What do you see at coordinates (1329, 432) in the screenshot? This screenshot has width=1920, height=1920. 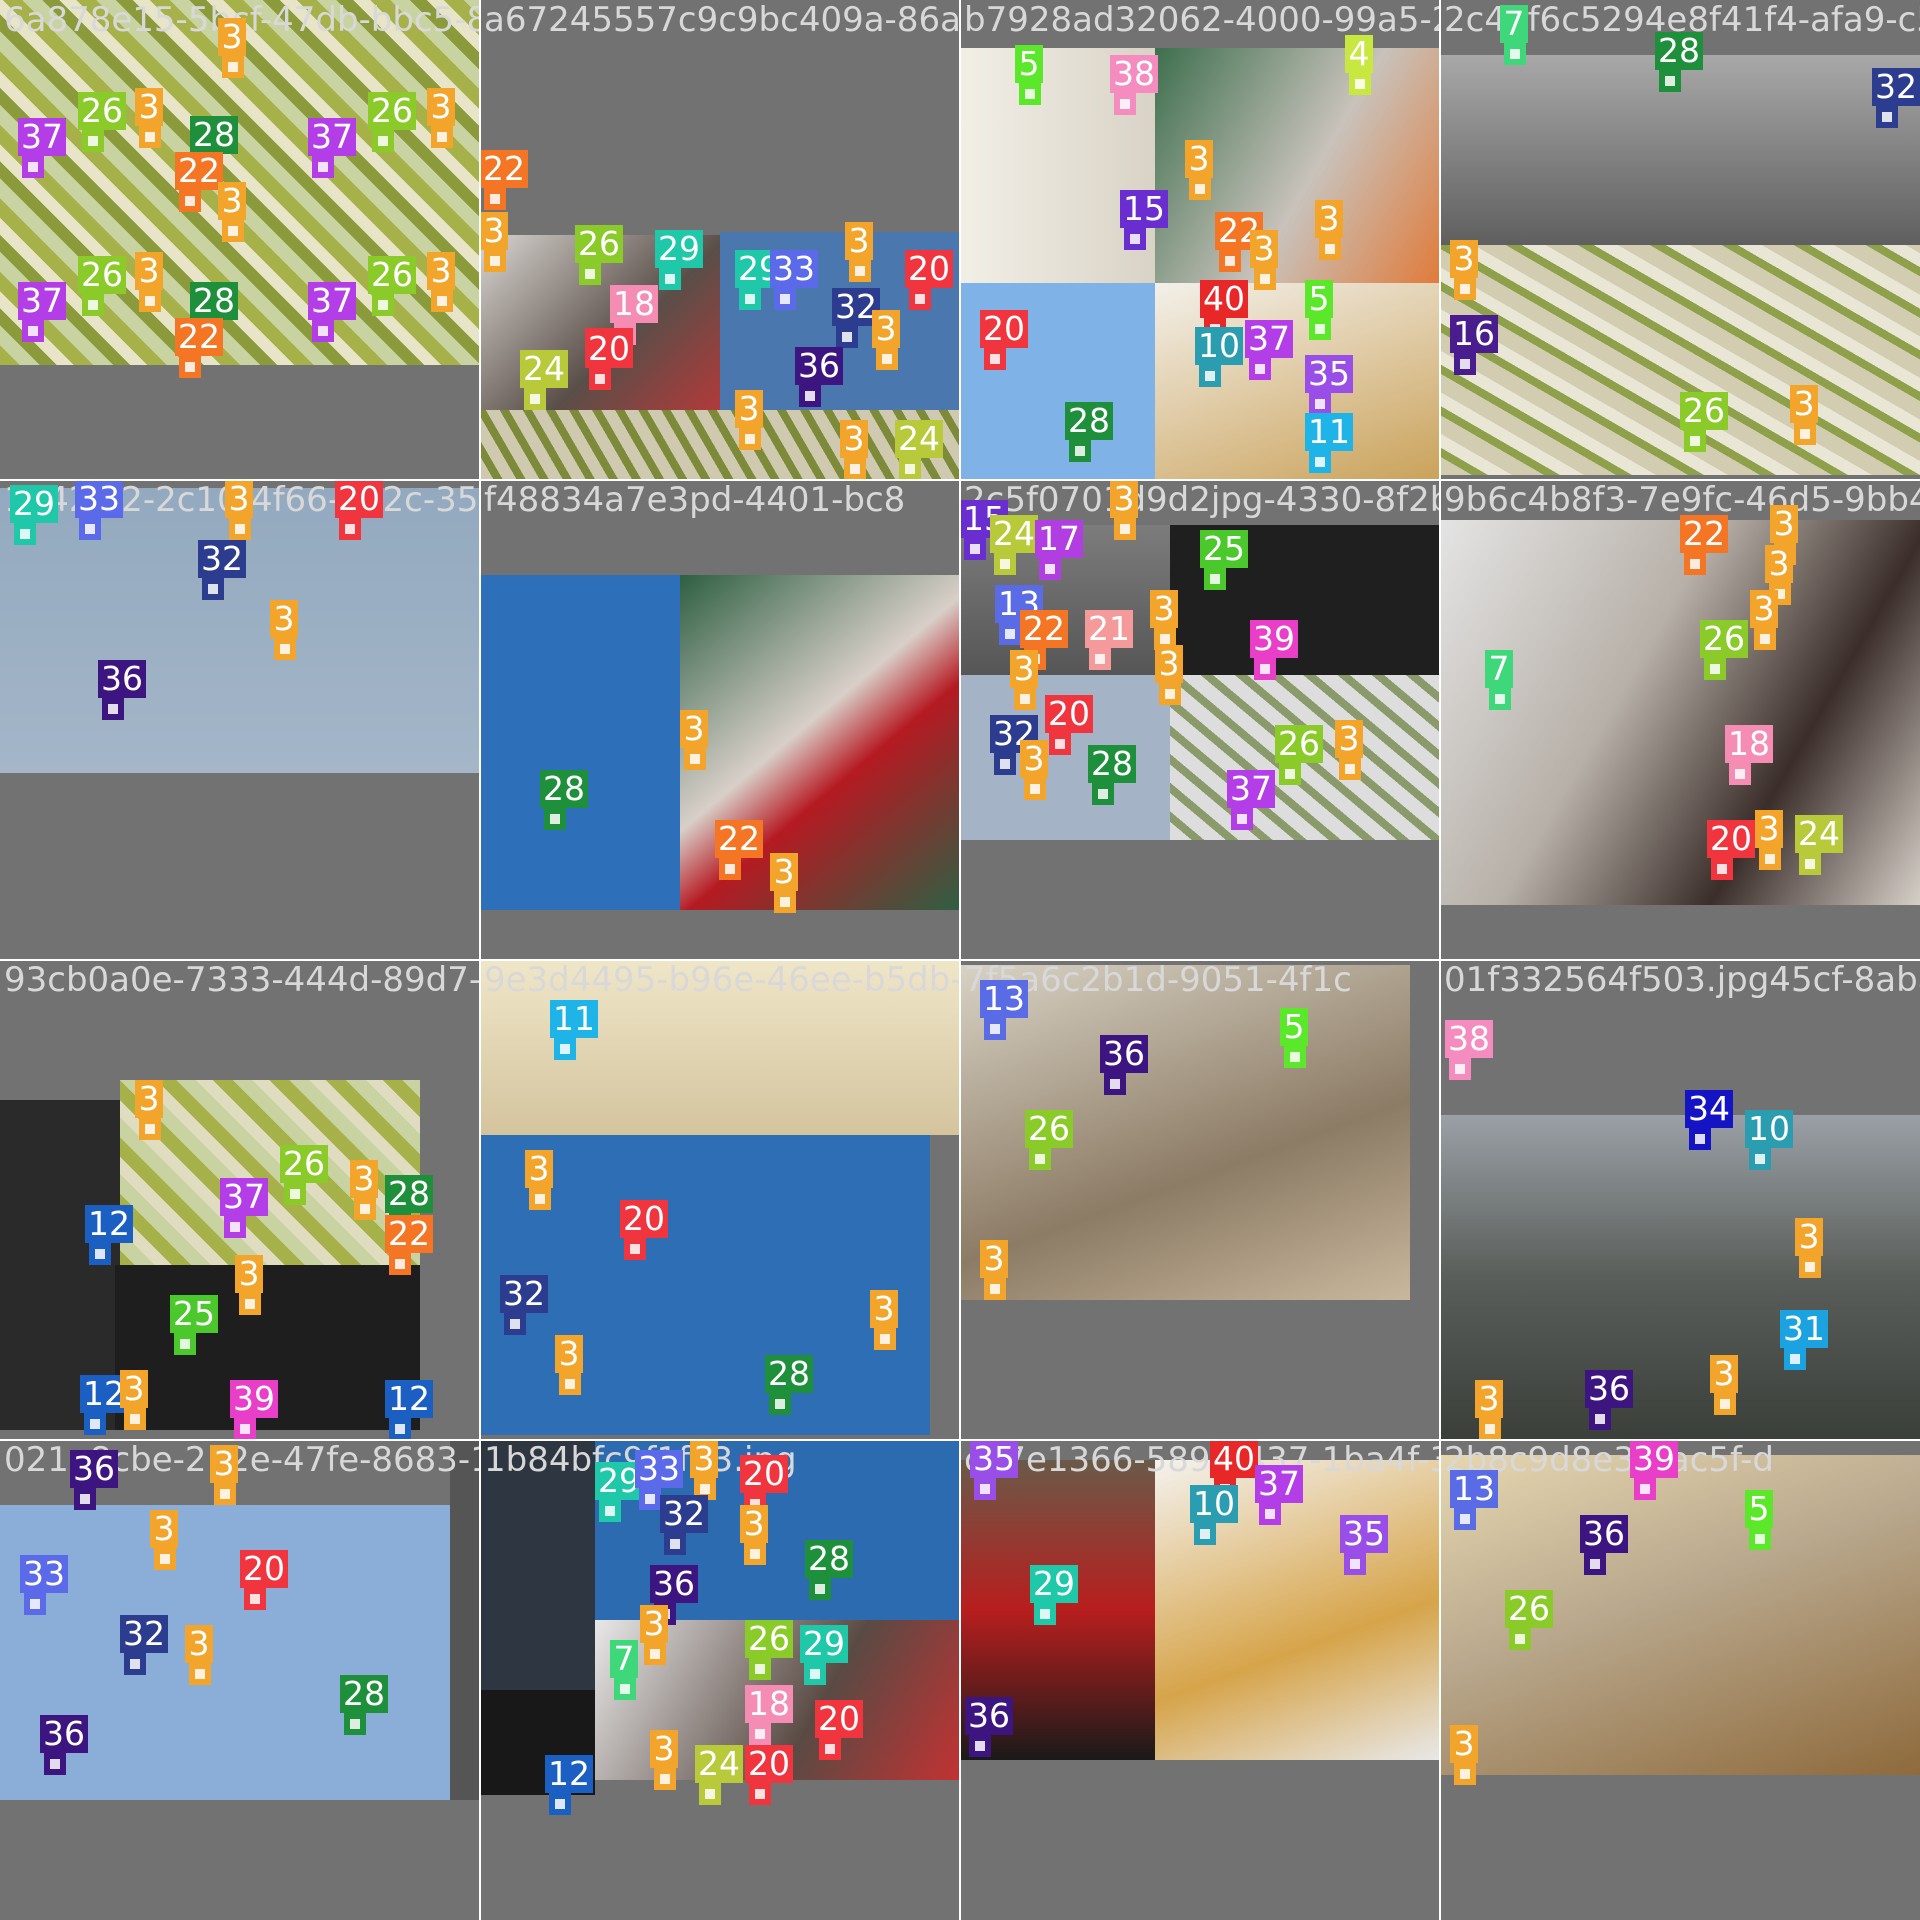 I see `class-label: 11` at bounding box center [1329, 432].